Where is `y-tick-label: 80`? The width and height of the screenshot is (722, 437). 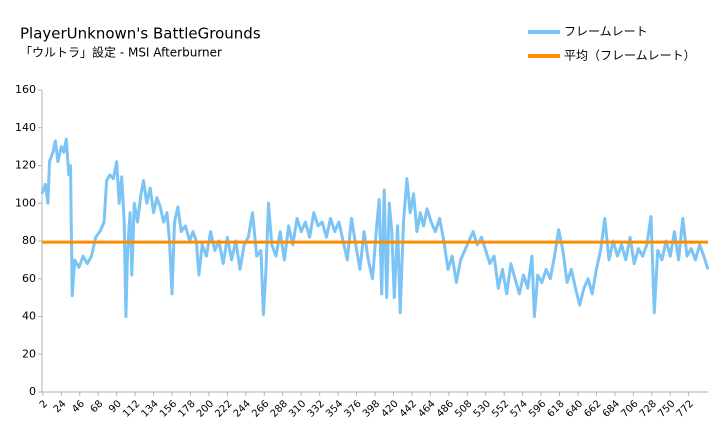 y-tick-label: 80 is located at coordinates (29, 240).